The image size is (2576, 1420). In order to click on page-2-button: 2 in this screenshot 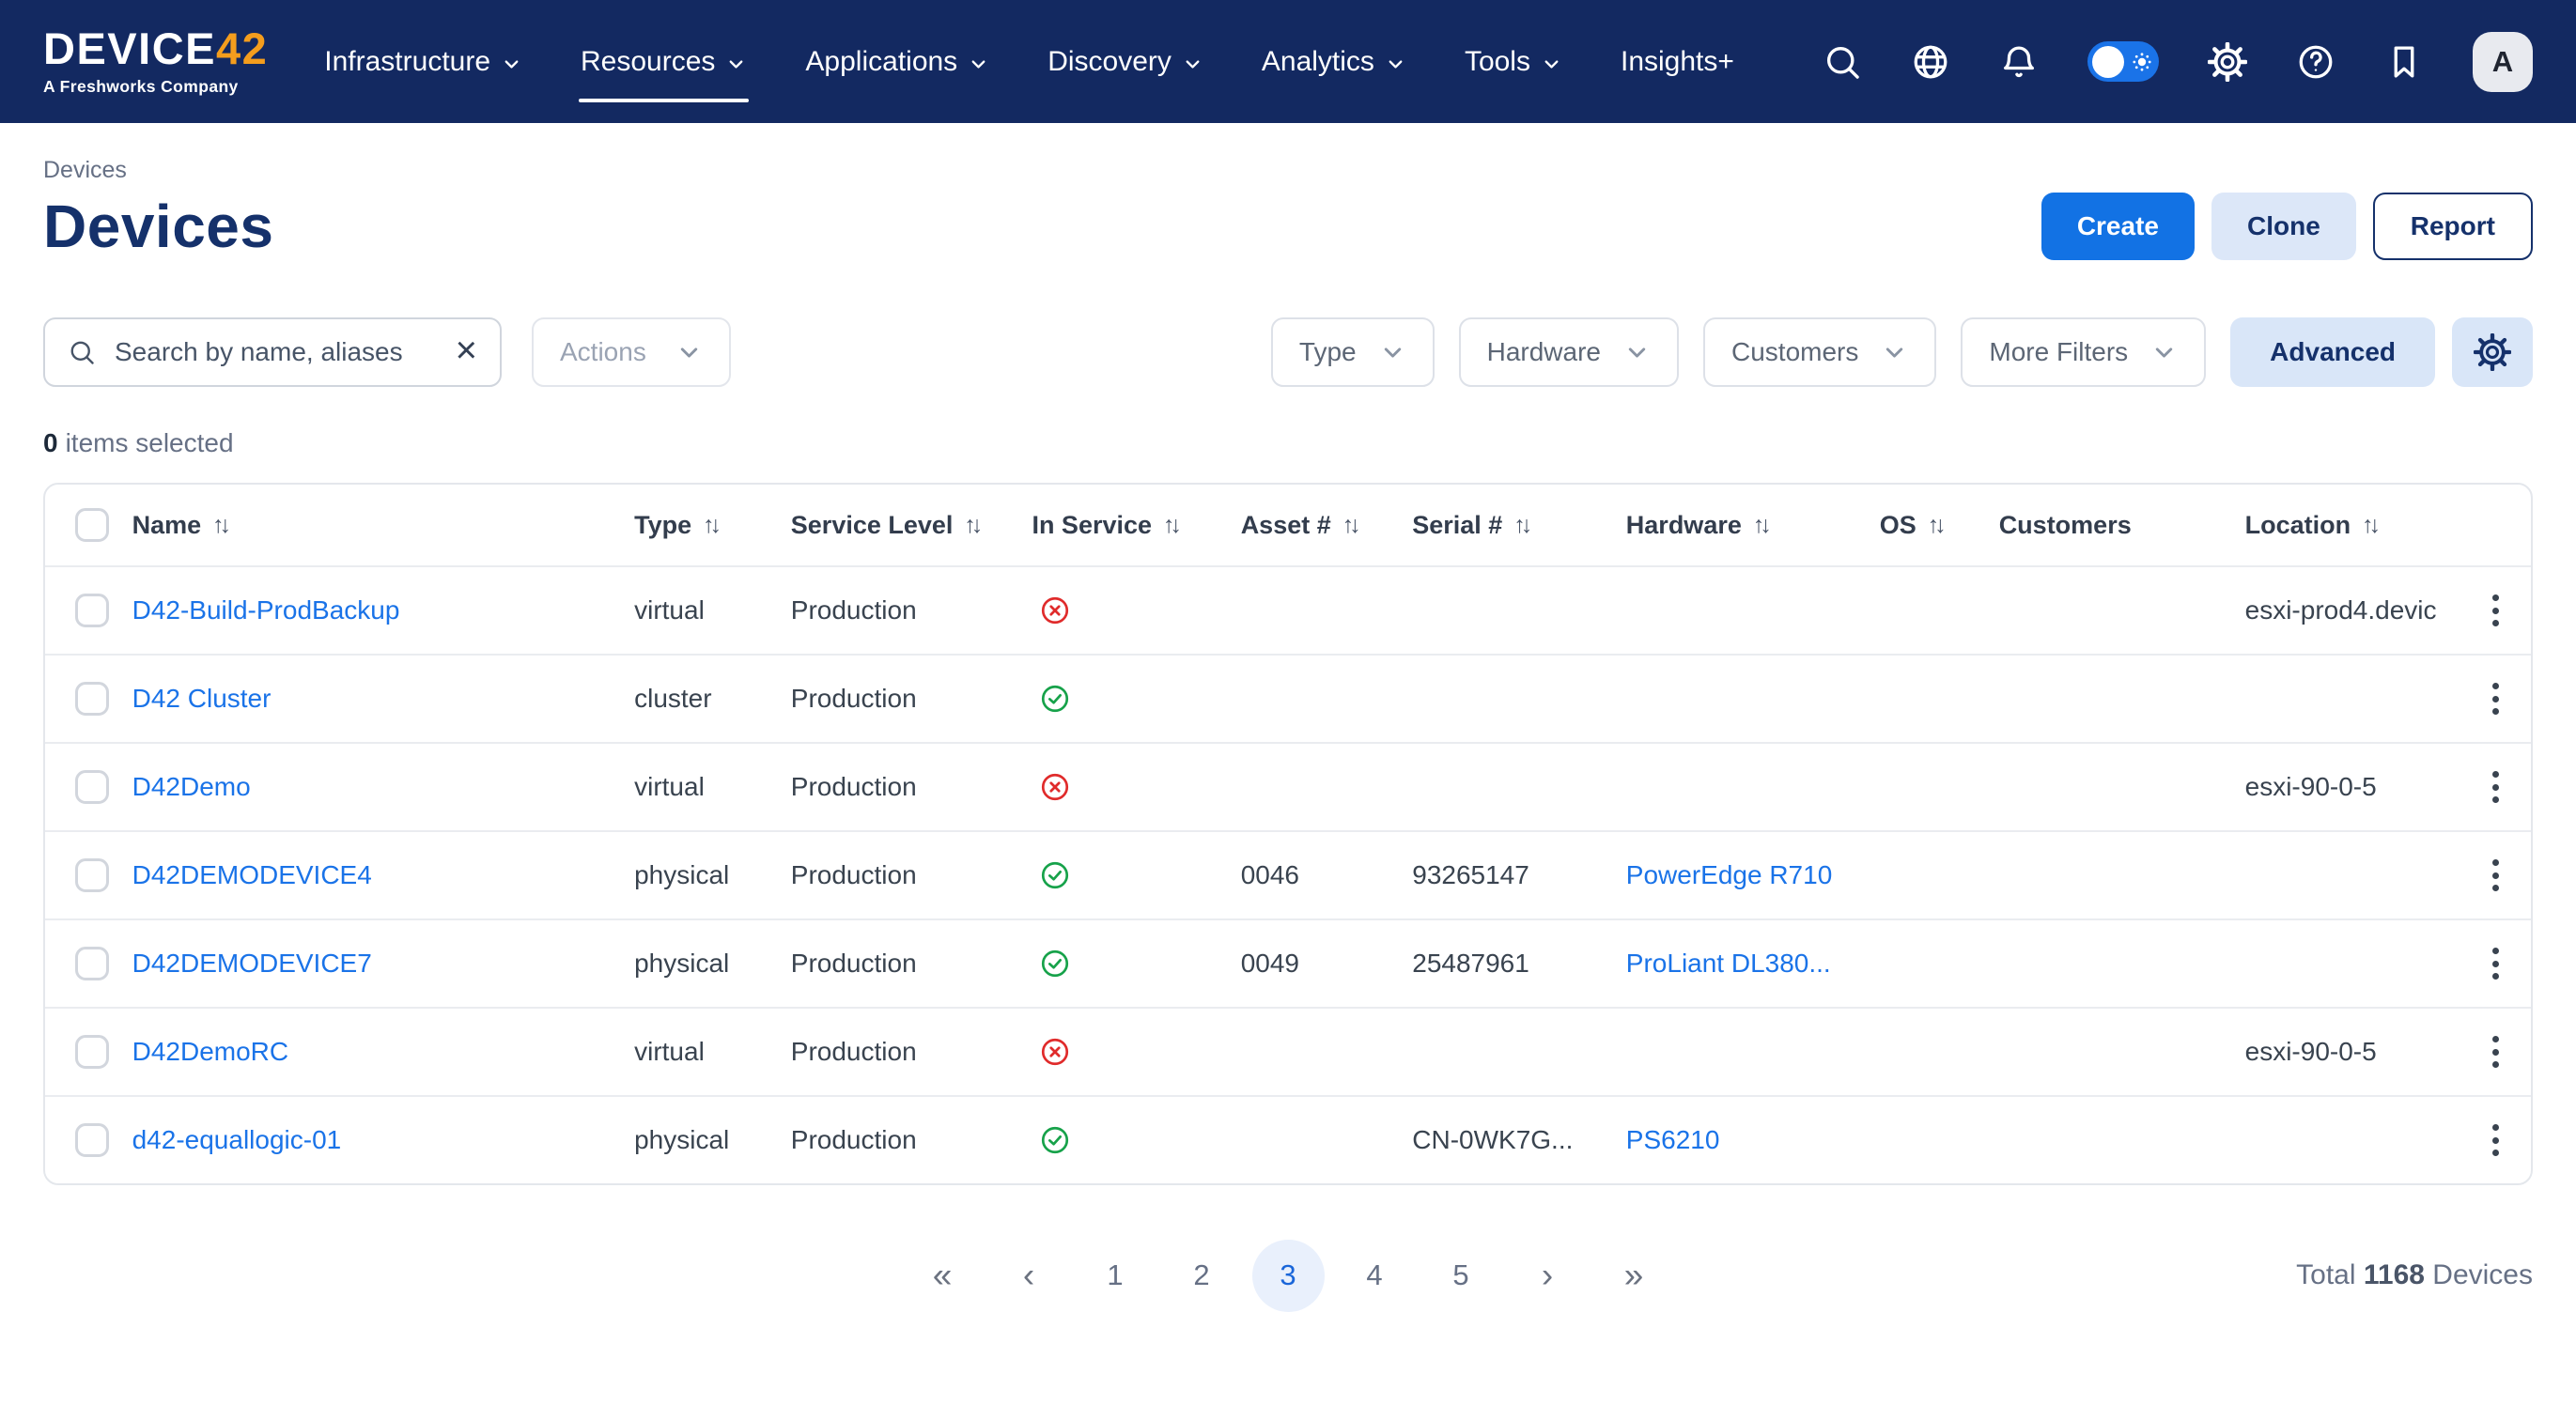, I will do `click(1201, 1274)`.